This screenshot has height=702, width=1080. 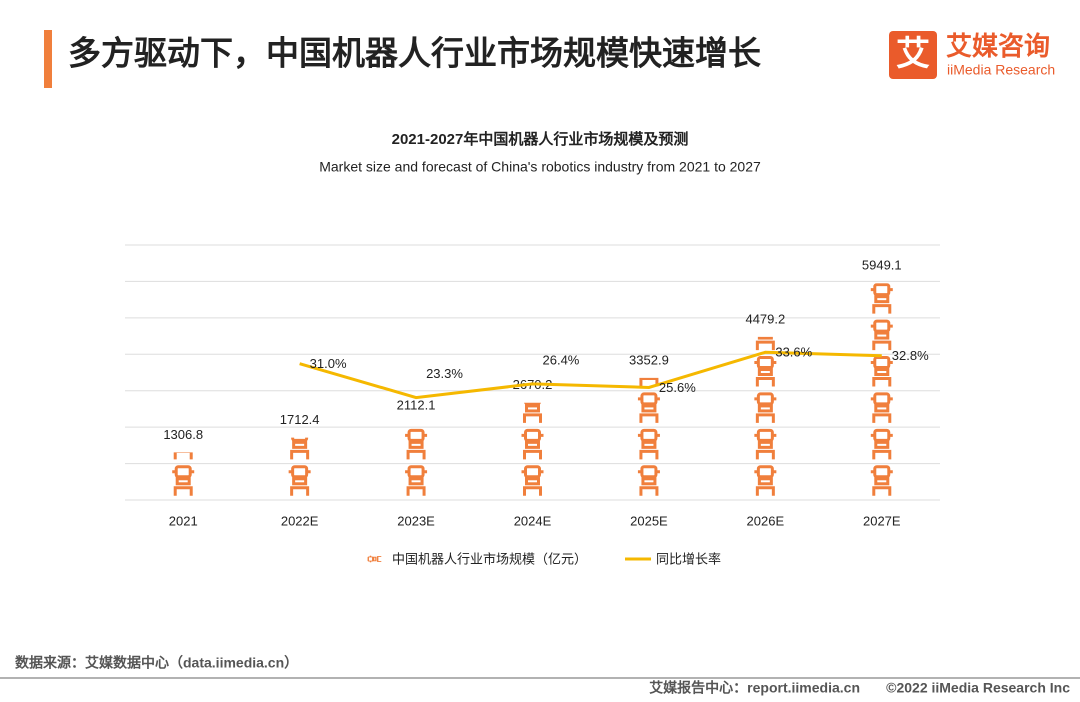 I want to click on x-tick-label: 2022E, so click(x=300, y=520).